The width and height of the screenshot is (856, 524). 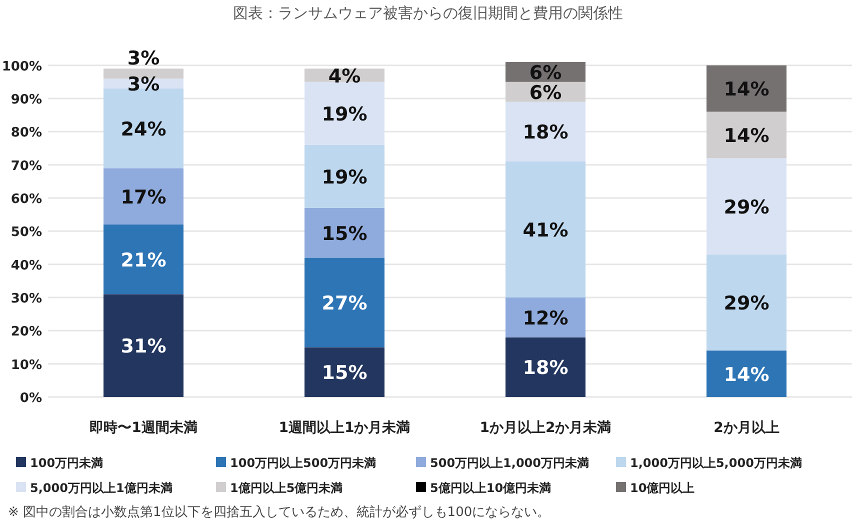 I want to click on data-label: 17%, so click(x=143, y=197).